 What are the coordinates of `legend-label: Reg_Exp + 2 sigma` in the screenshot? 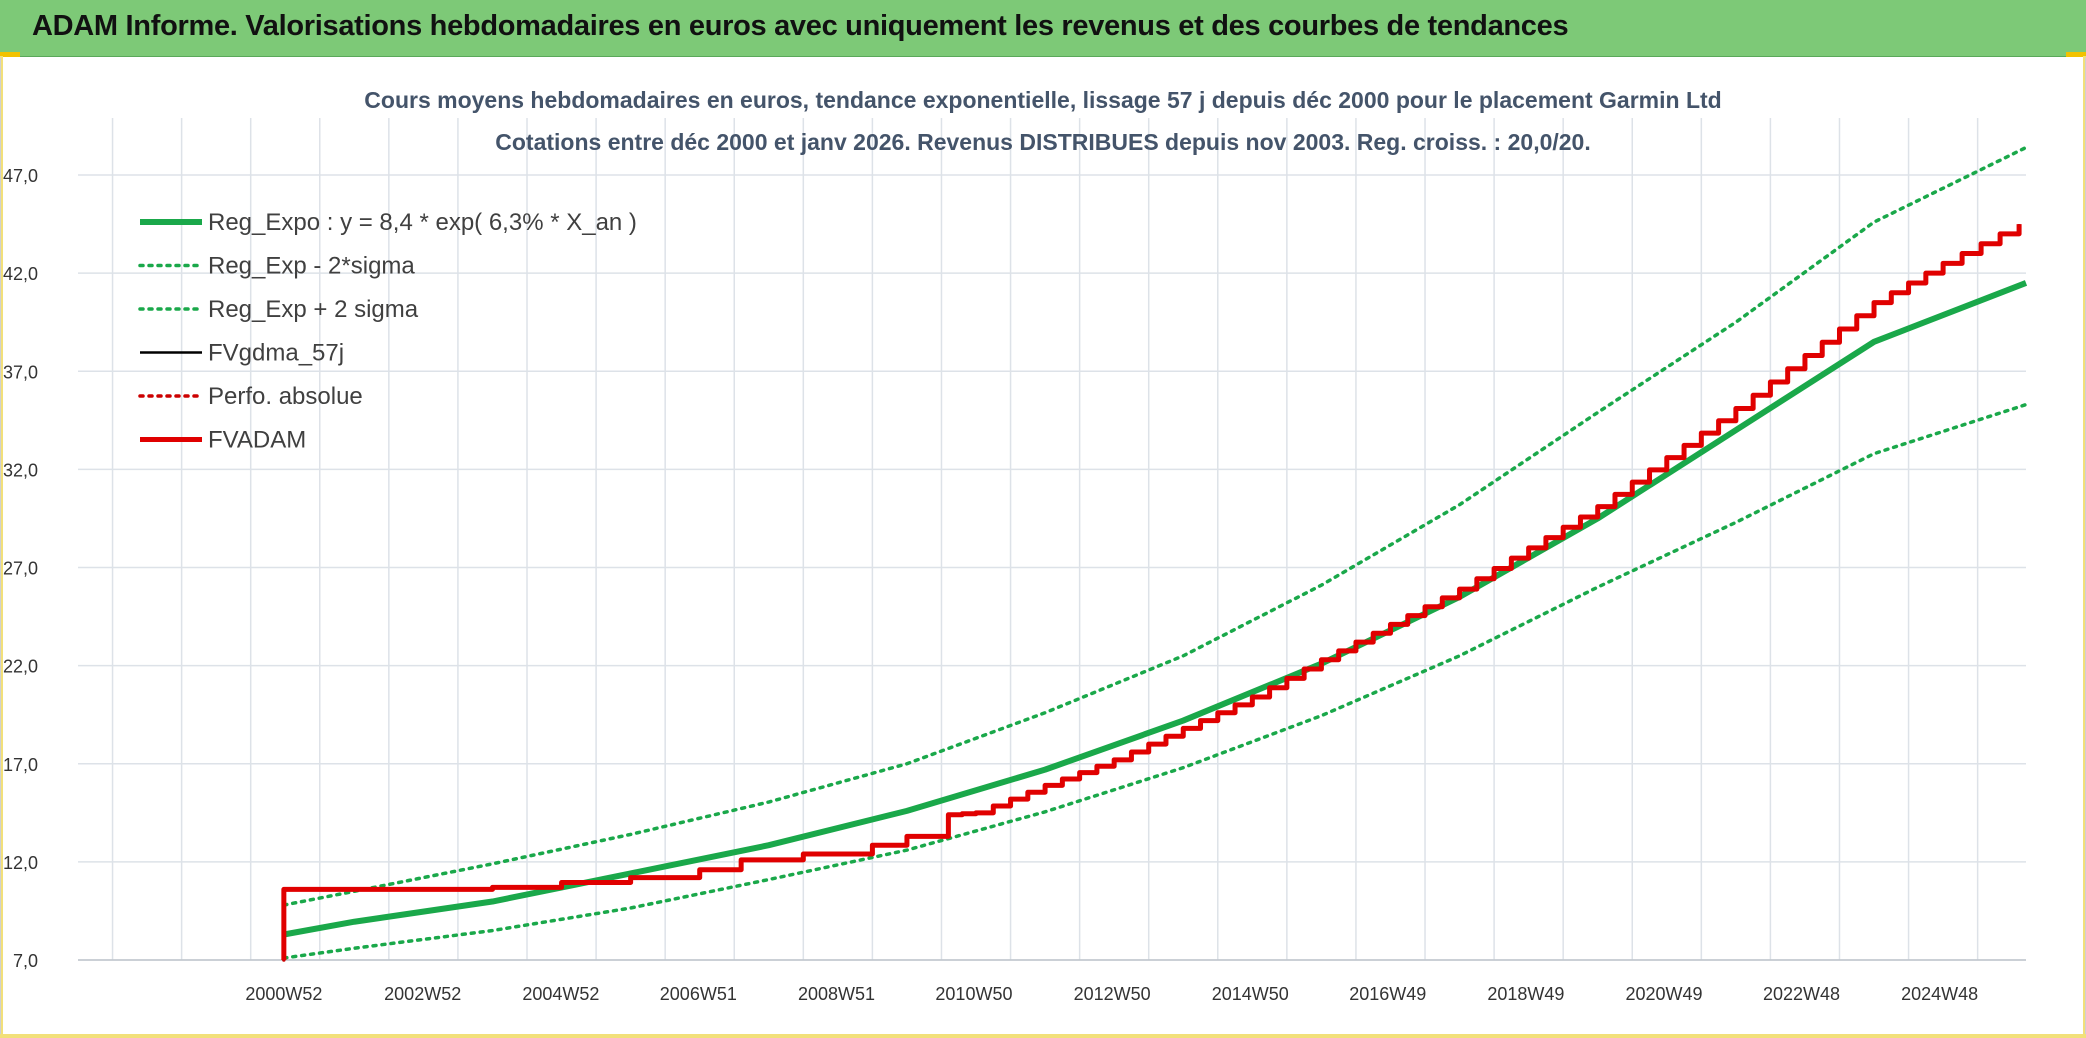 It's located at (313, 309).